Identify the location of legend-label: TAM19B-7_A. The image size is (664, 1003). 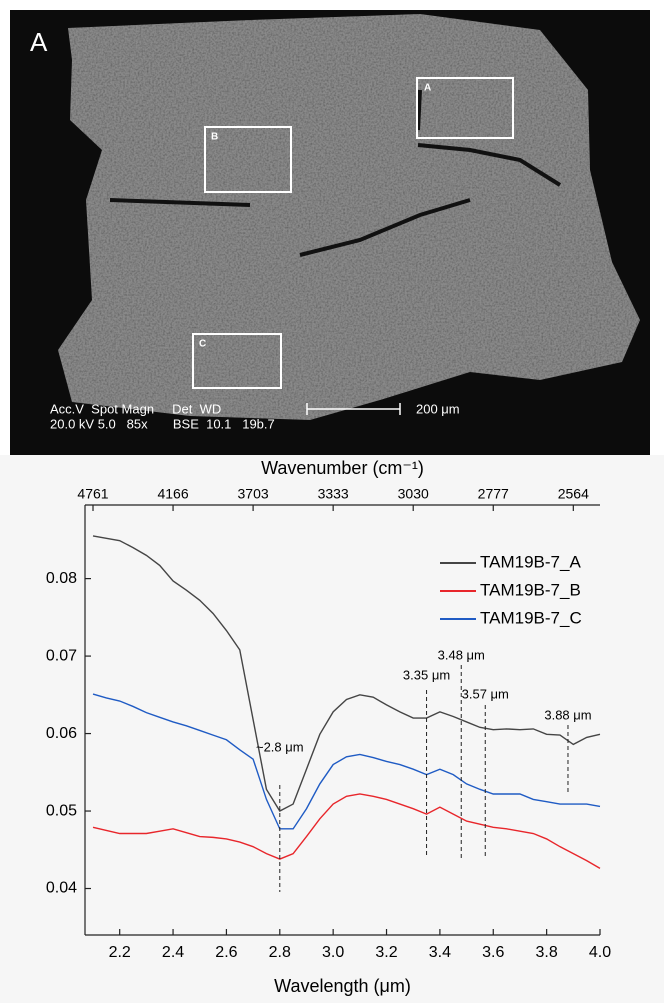
(530, 561).